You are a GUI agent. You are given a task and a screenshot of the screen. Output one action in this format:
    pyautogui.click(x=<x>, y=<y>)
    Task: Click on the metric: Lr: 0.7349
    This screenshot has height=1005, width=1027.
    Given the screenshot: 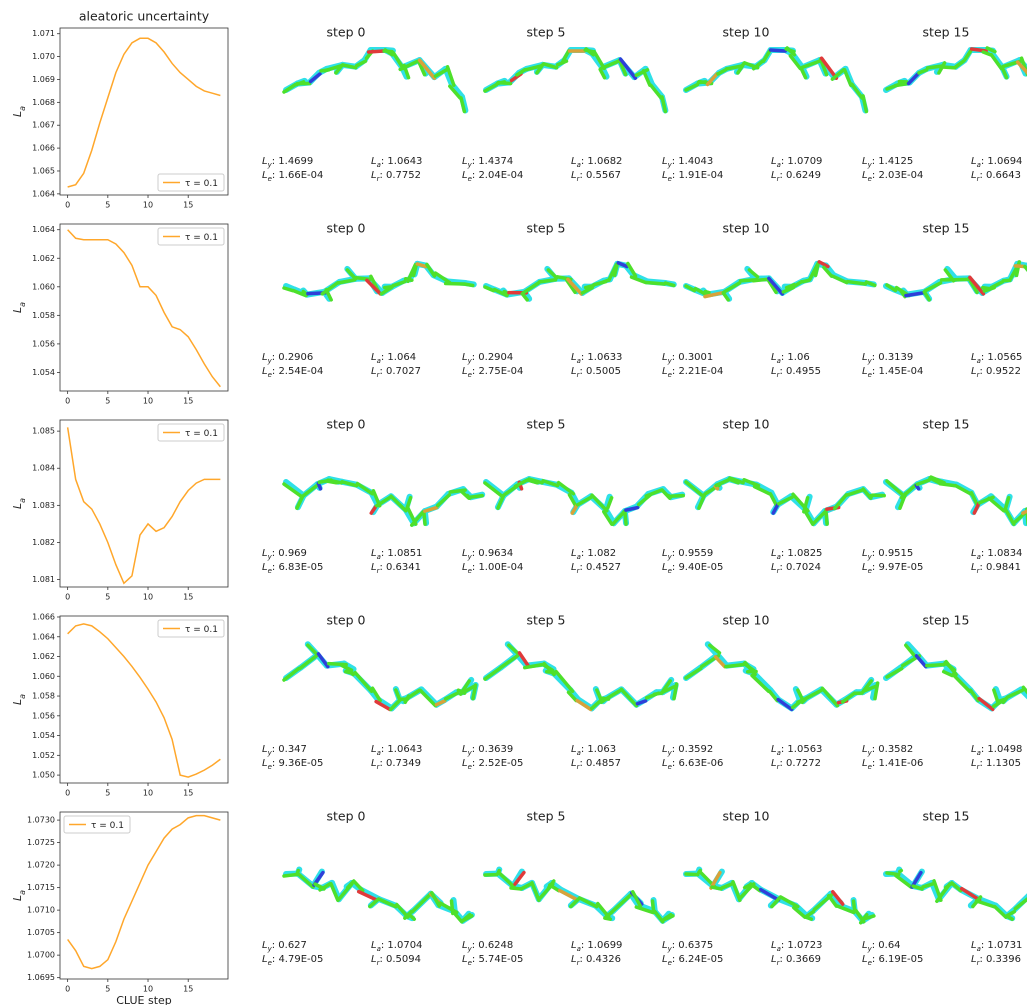 What is the action you would take?
    pyautogui.click(x=396, y=764)
    